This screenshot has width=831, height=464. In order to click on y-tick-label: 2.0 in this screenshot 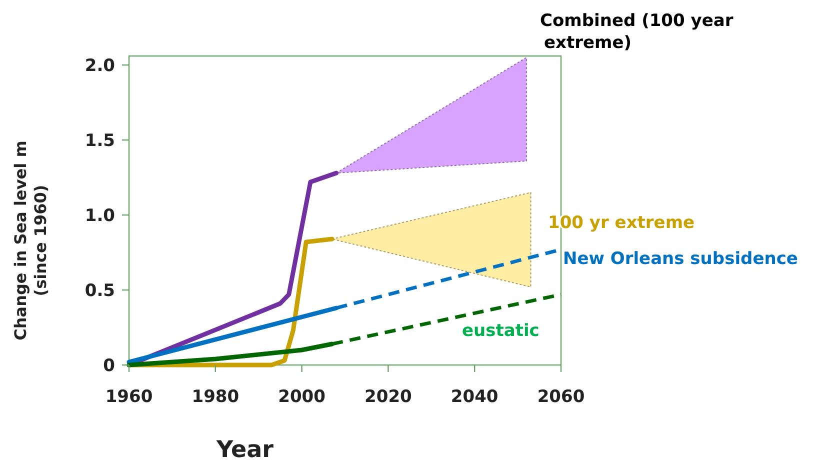, I will do `click(100, 66)`.